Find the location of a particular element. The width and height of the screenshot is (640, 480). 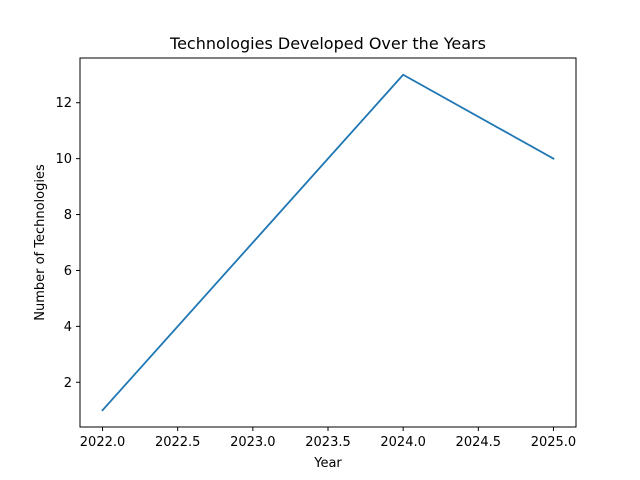

y-tick-label: 8 is located at coordinates (68, 215).